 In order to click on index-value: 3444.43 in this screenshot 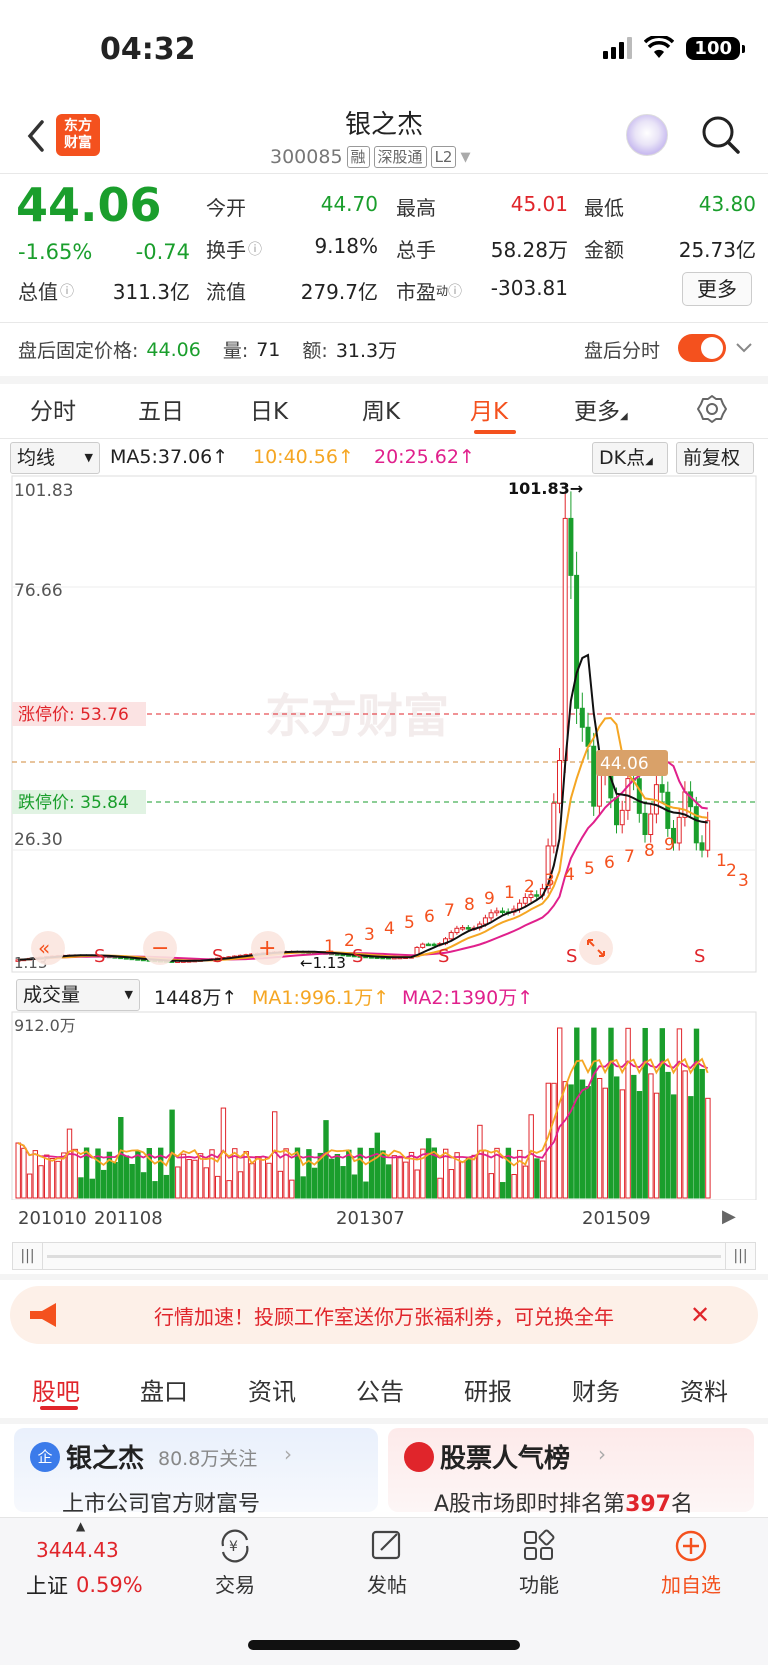, I will do `click(77, 1550)`.